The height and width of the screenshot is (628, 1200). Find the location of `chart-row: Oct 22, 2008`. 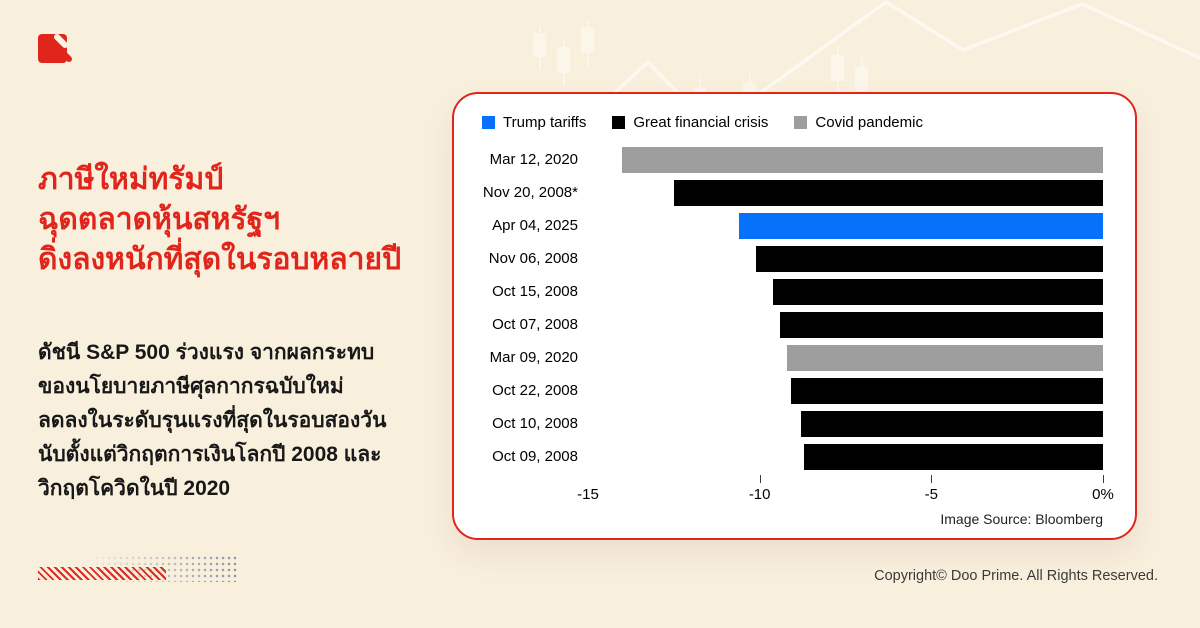

chart-row: Oct 22, 2008 is located at coordinates (792, 390).